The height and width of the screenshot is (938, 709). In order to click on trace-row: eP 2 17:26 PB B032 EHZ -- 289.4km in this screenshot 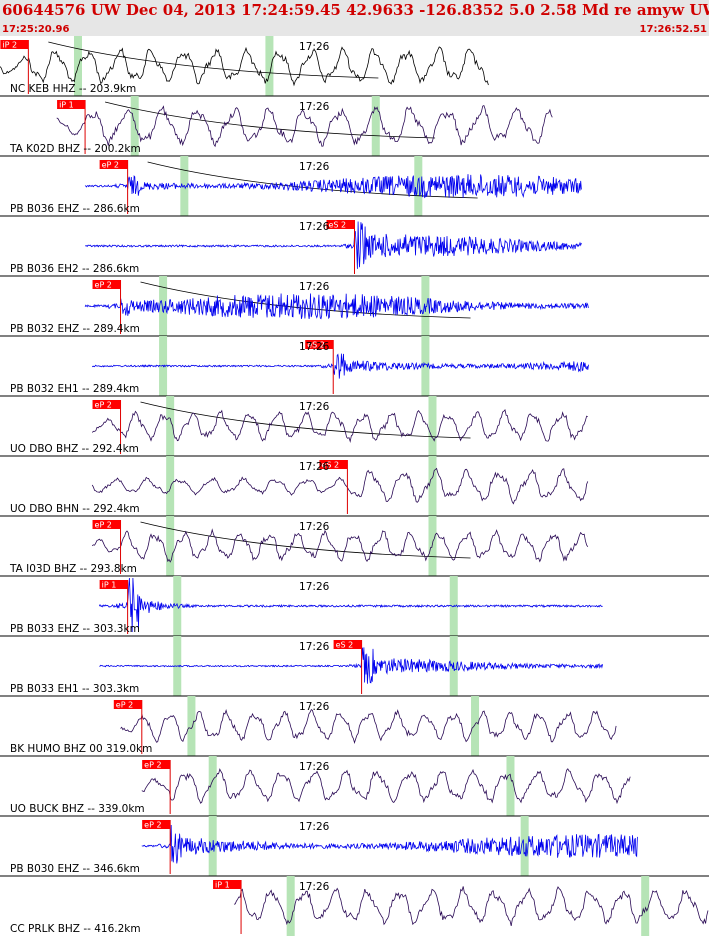, I will do `click(354, 306)`.